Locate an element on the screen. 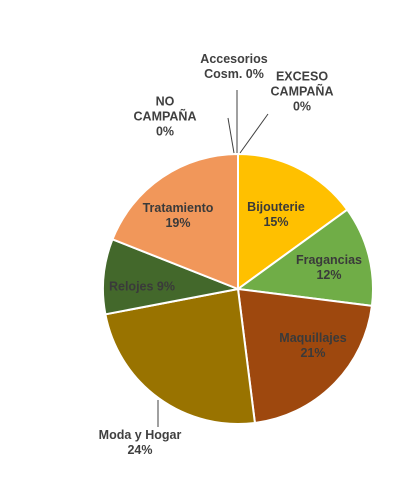 This screenshot has height=490, width=410. data-label-maquillajes: Maquillajes 21% is located at coordinates (312, 345).